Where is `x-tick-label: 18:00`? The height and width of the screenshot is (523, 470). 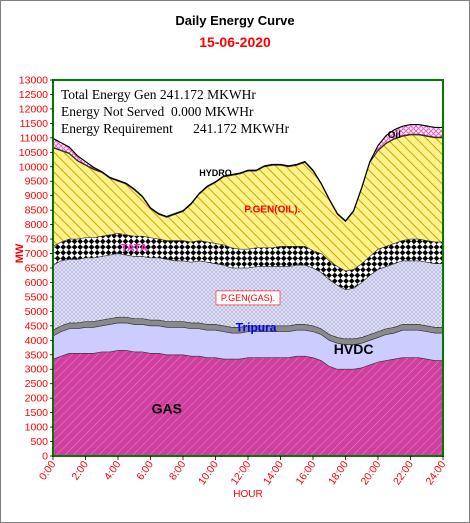 x-tick-label: 18:00 is located at coordinates (338, 473).